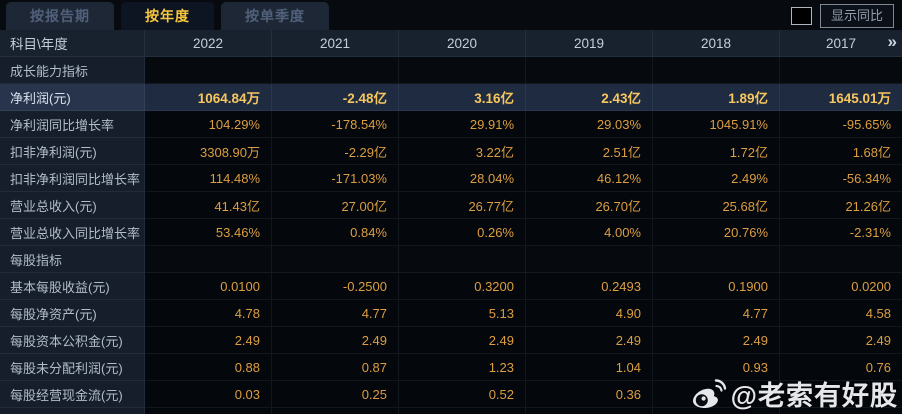 The width and height of the screenshot is (902, 414). What do you see at coordinates (462, 178) in the screenshot?
I see `cell-value: 28.04%` at bounding box center [462, 178].